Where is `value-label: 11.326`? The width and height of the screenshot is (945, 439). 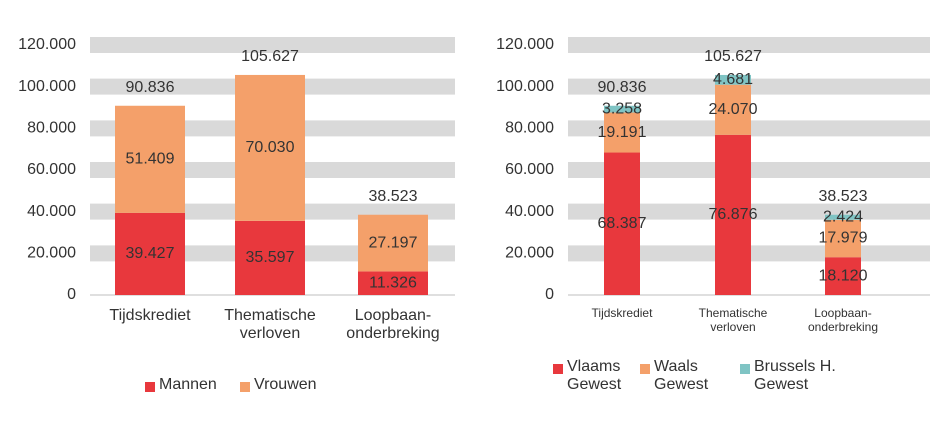
value-label: 11.326 is located at coordinates (393, 282).